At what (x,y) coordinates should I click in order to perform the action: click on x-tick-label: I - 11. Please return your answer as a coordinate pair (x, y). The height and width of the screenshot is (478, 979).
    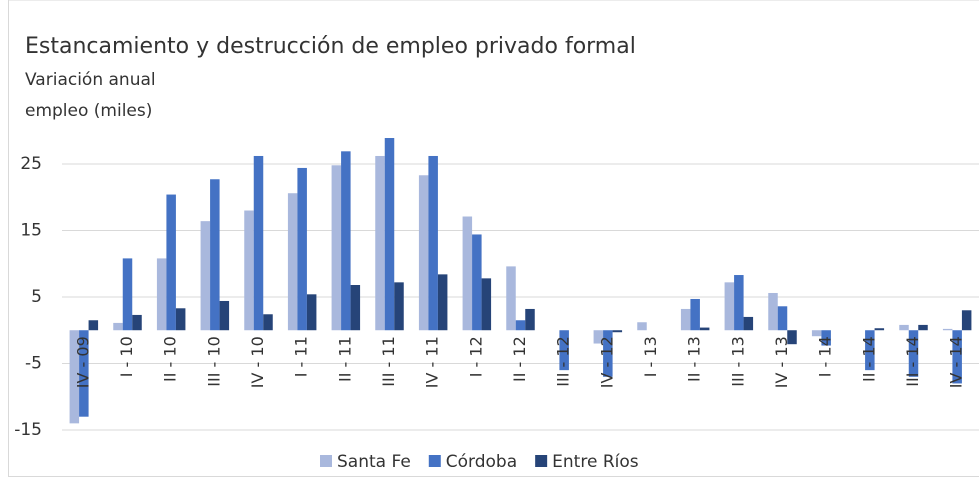
    Looking at the image, I should click on (301, 356).